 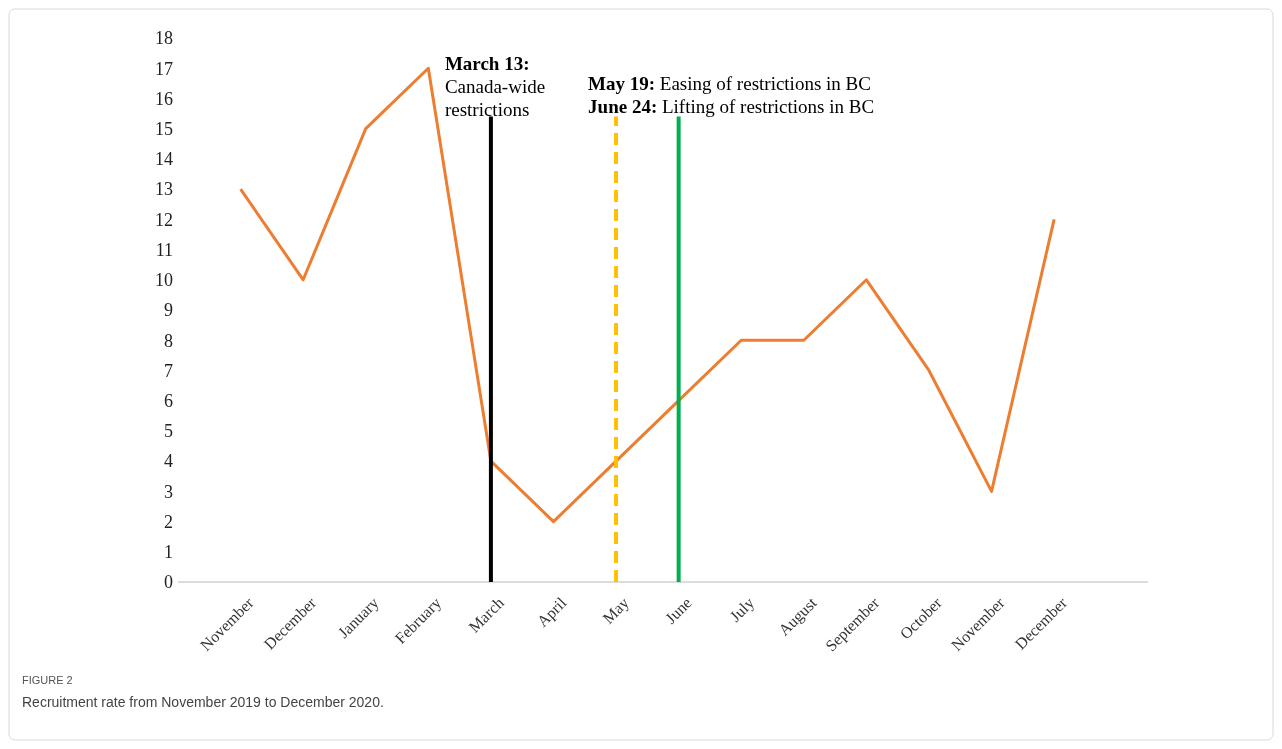 I want to click on ref-line-label: March 13: Canada-wide restrictions, so click(x=495, y=86).